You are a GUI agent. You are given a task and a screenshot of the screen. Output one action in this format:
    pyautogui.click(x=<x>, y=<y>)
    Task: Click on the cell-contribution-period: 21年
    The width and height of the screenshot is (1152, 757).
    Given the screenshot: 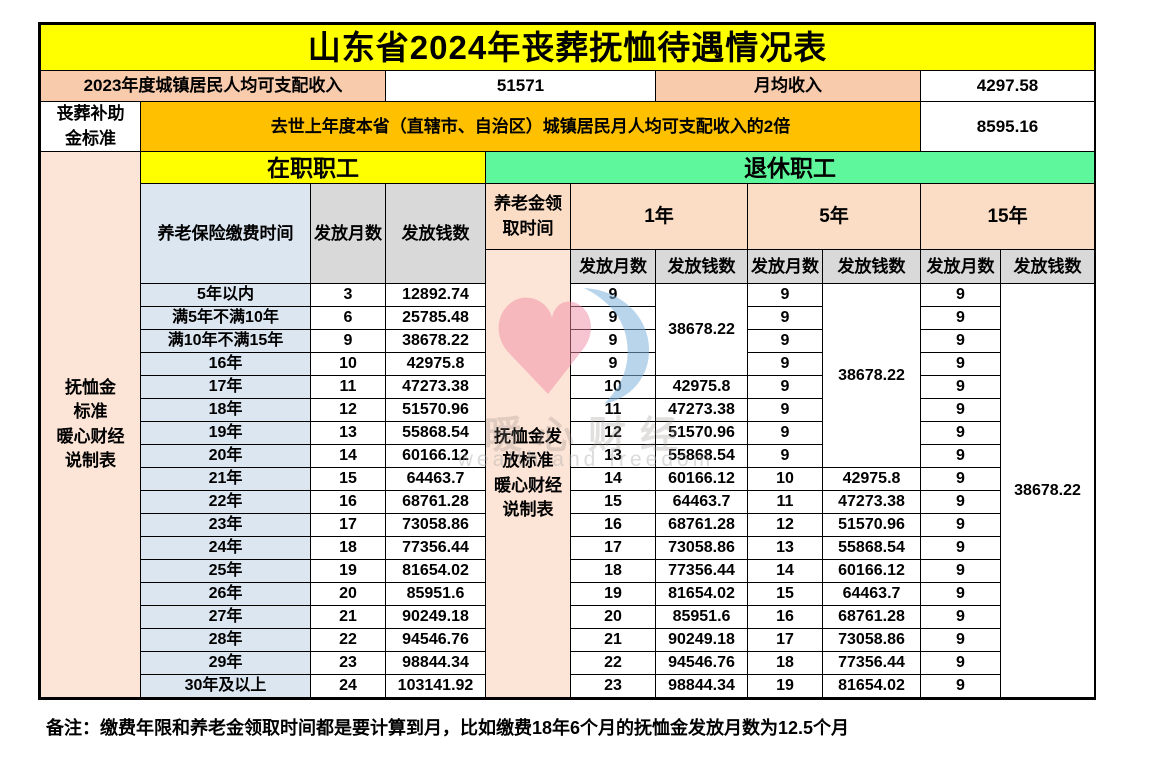 What is the action you would take?
    pyautogui.click(x=225, y=479)
    